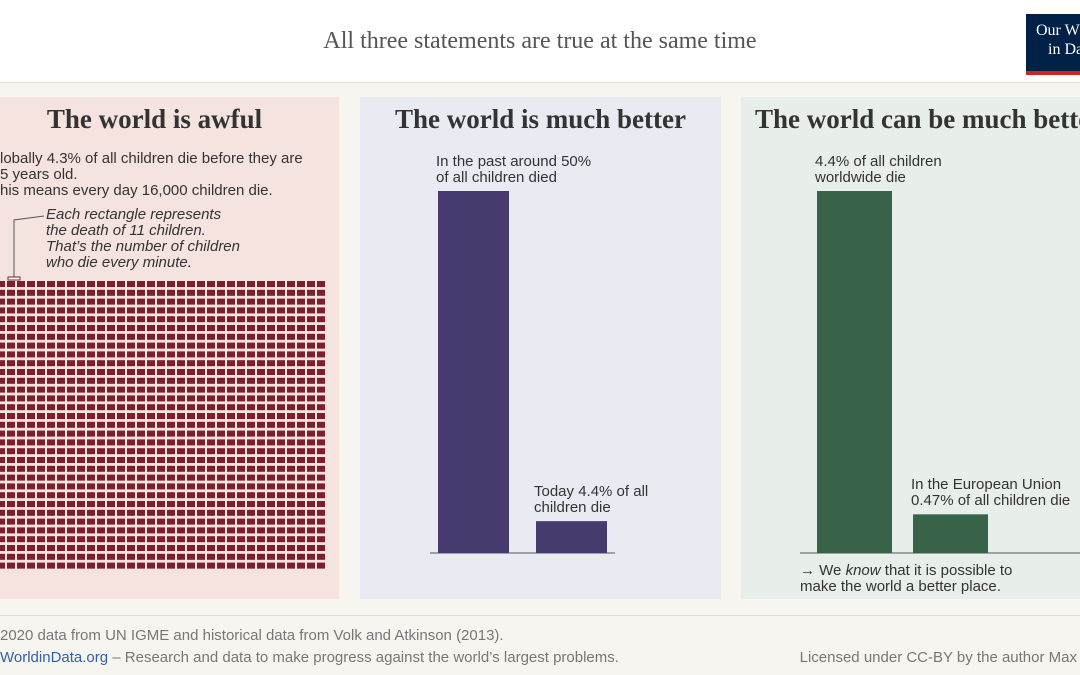 The image size is (1080, 675). I want to click on site-link: WorldinData.org, so click(54, 657).